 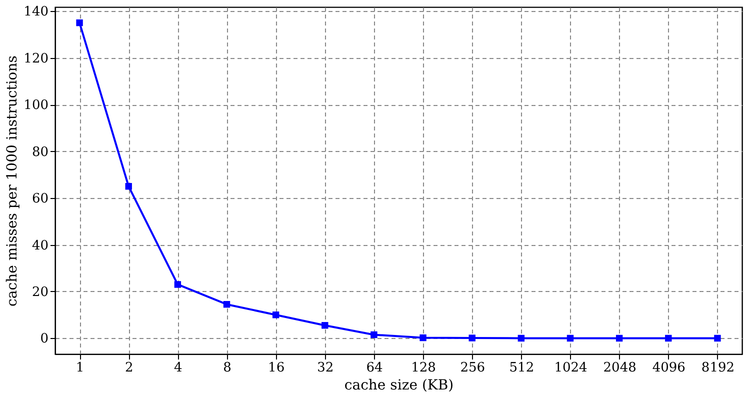 What do you see at coordinates (178, 368) in the screenshot?
I see `x-tick-label: 4` at bounding box center [178, 368].